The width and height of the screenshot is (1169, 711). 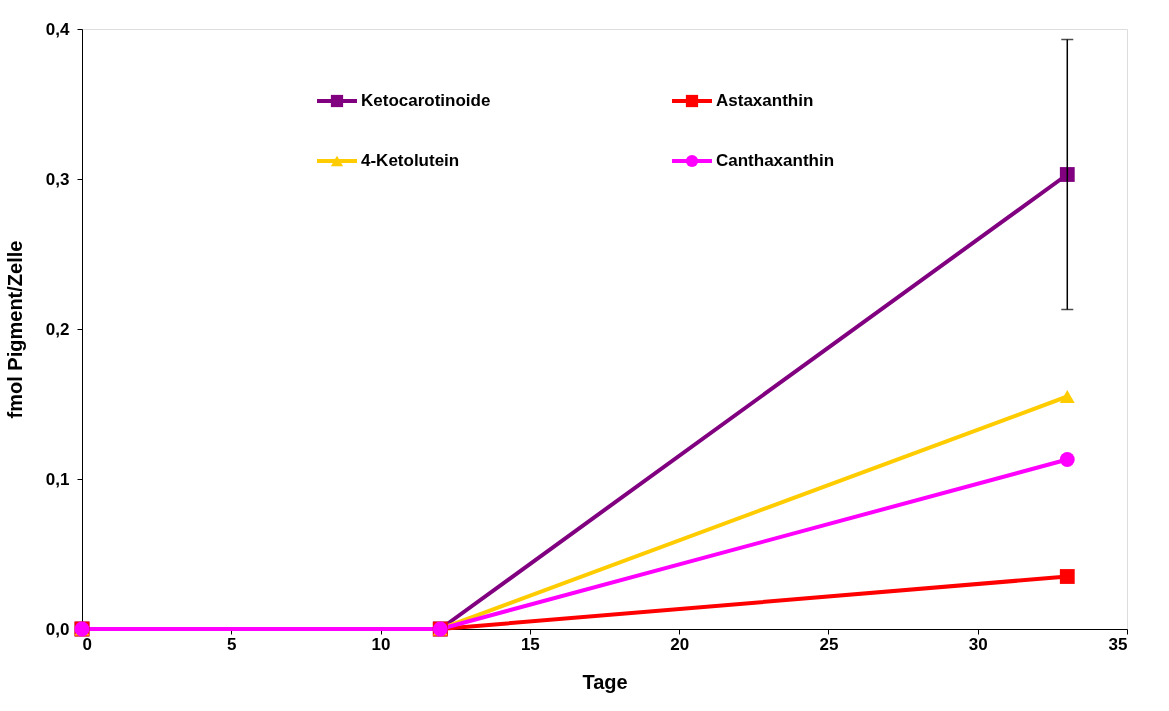 What do you see at coordinates (58, 29) in the screenshot?
I see `y-tick-label: 0,4` at bounding box center [58, 29].